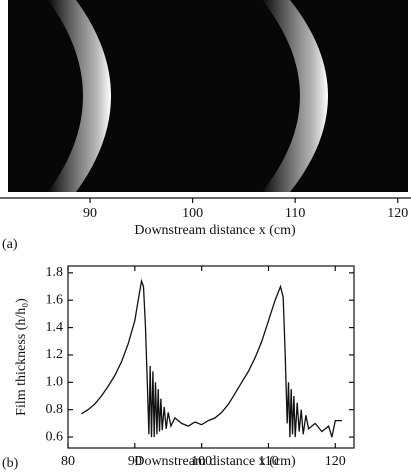 The height and width of the screenshot is (473, 411). I want to click on y-tick-label: 1.0, so click(55, 382).